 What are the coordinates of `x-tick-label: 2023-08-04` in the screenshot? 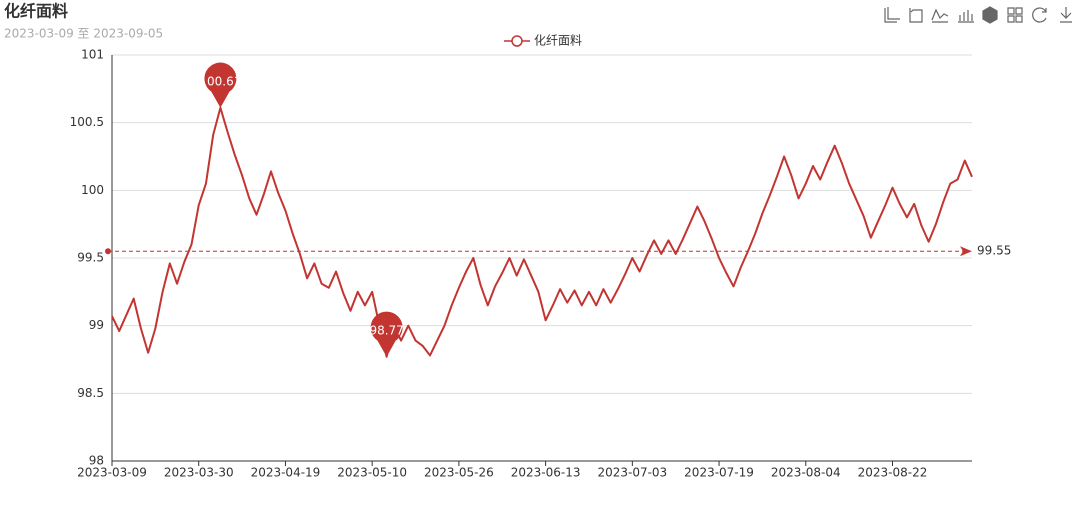 It's located at (806, 473).